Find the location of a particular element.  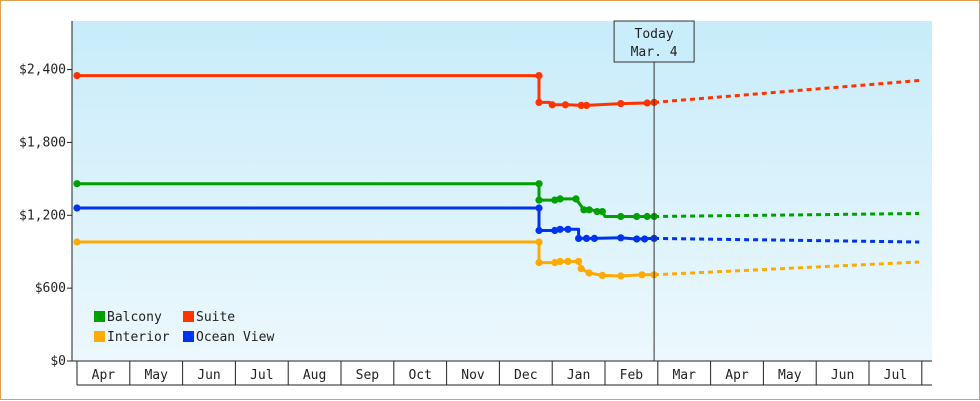

y-tick-label: $0 is located at coordinates (58, 361).